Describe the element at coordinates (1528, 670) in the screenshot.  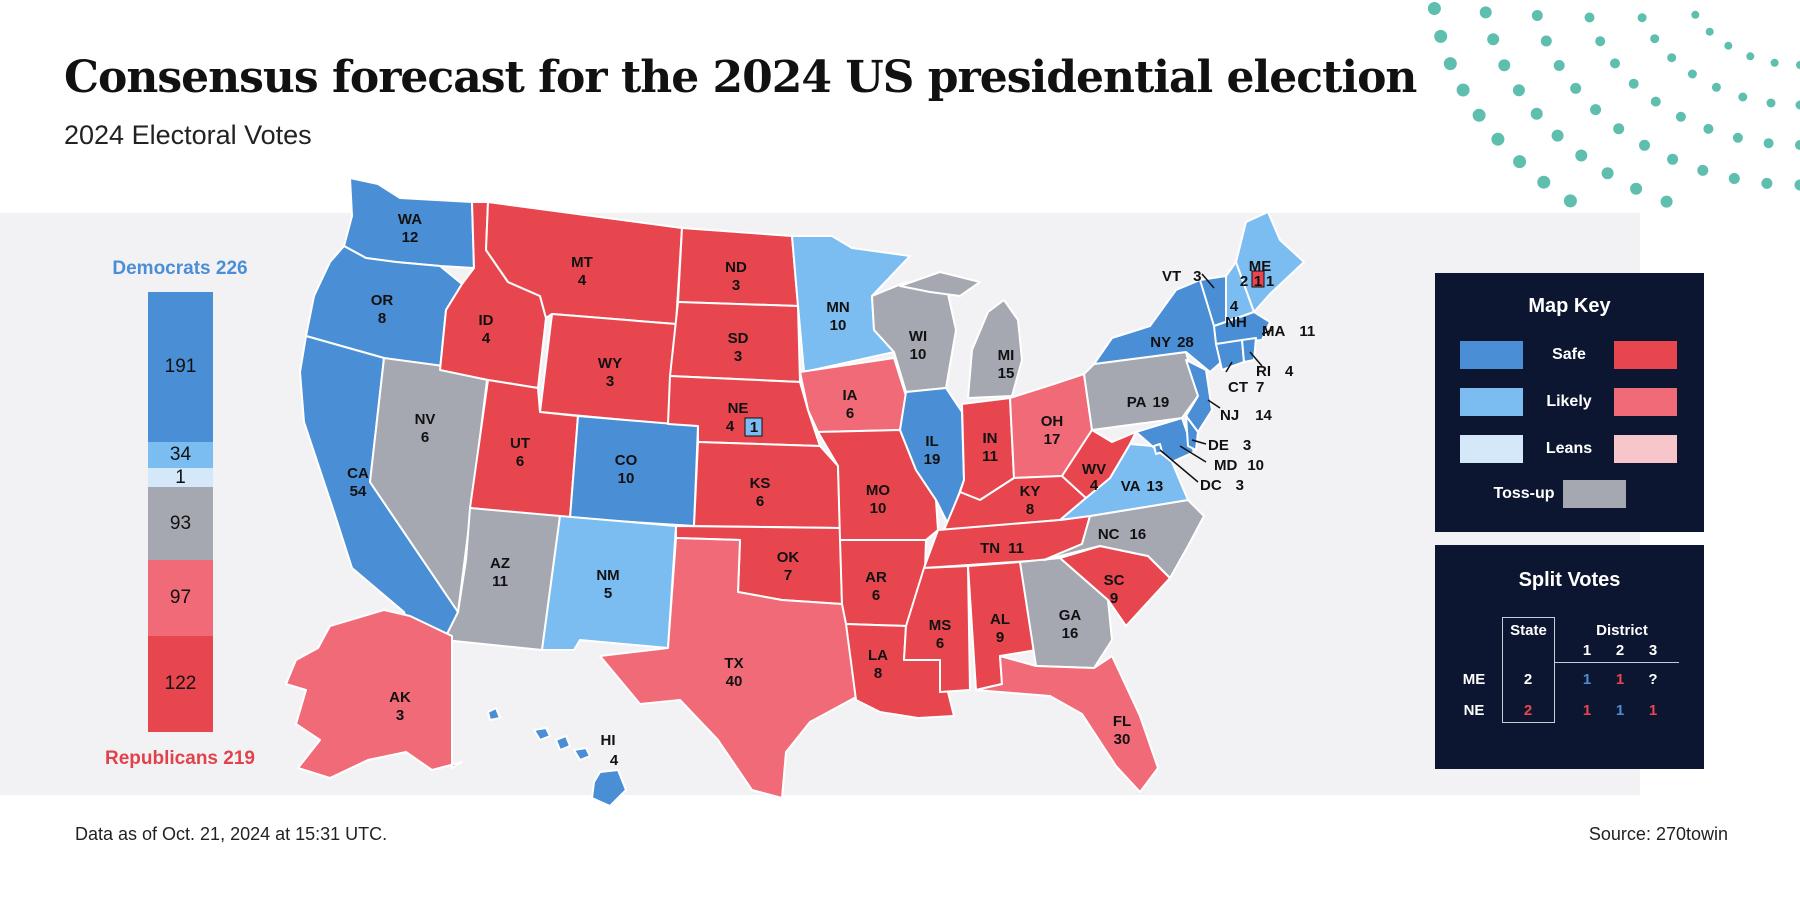
I see `state-column-box` at that location.